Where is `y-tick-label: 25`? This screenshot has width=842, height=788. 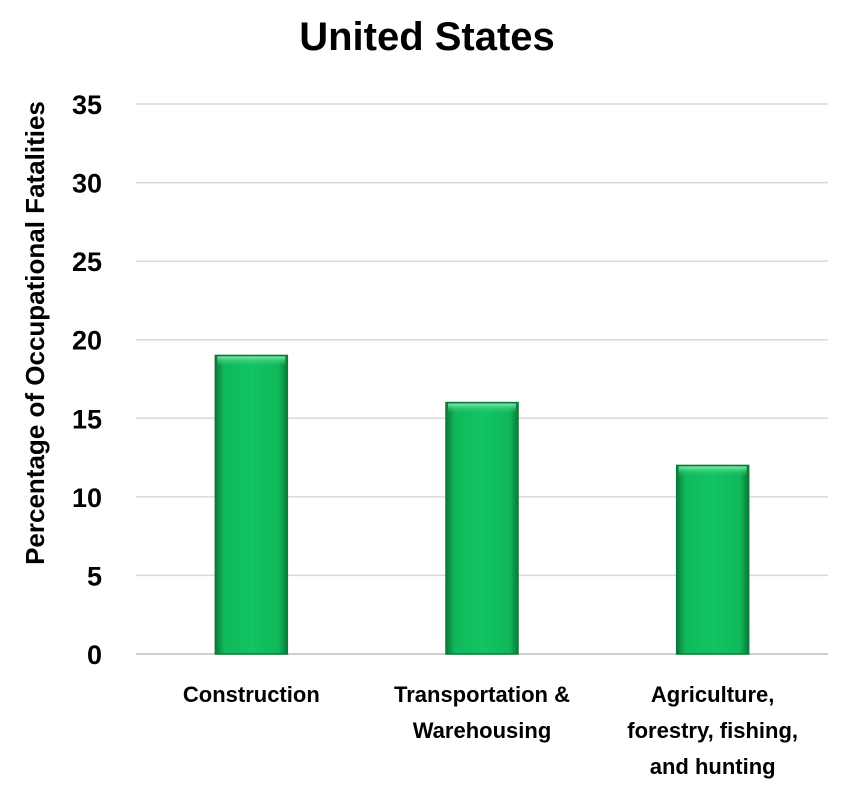
y-tick-label: 25 is located at coordinates (87, 262).